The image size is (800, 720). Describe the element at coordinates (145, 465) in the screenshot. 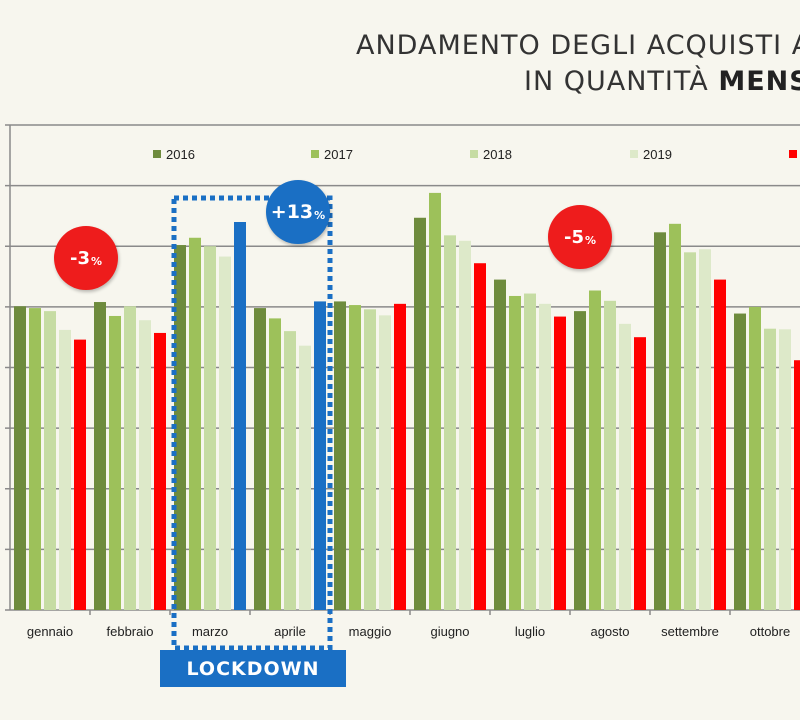

I see `bar-febbraio-2019` at that location.